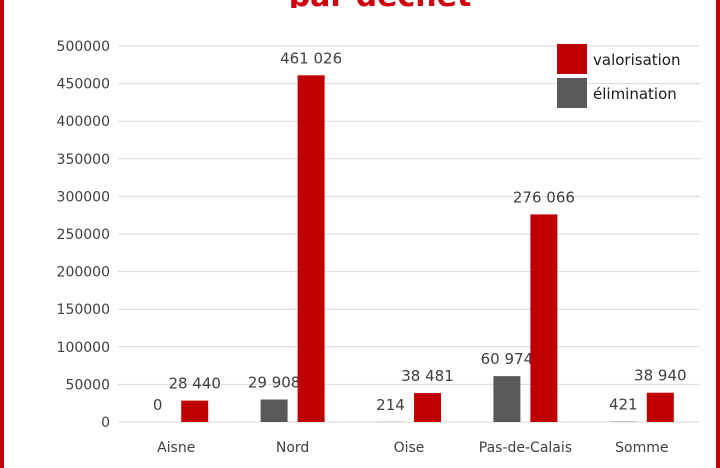 The height and width of the screenshot is (468, 720). What do you see at coordinates (158, 405) in the screenshot?
I see `data-label: 0` at bounding box center [158, 405].